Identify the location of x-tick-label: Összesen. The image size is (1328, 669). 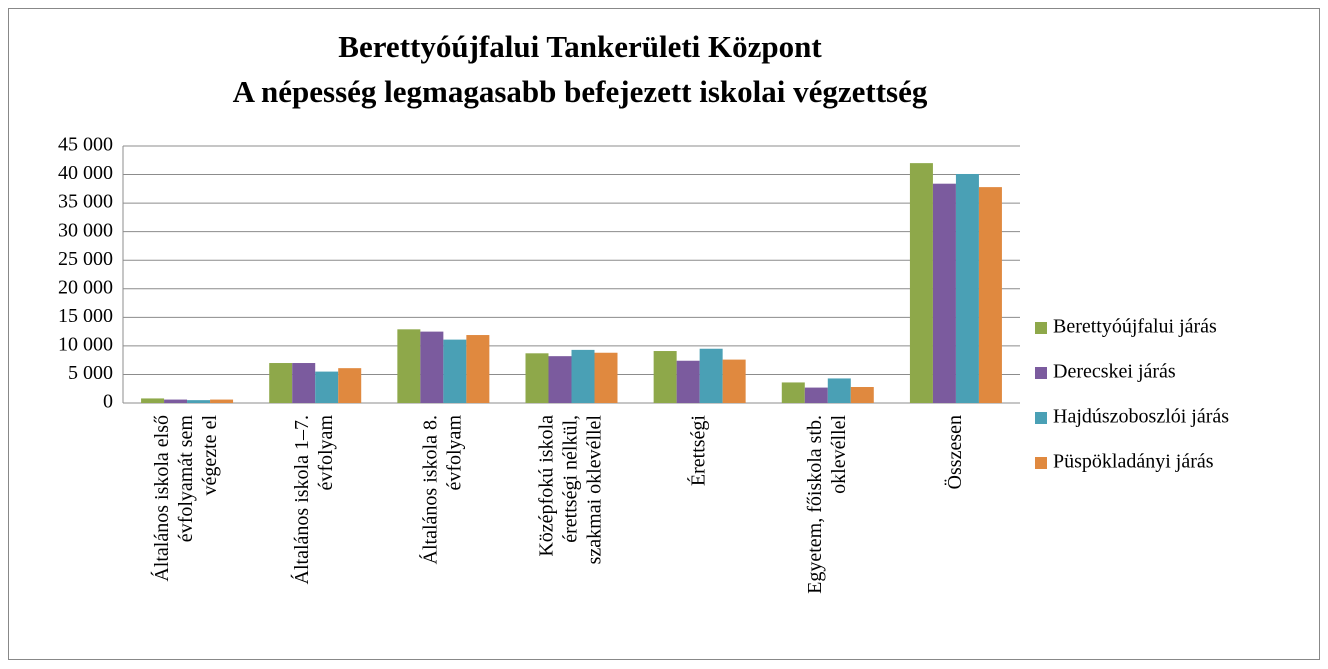
(954, 452).